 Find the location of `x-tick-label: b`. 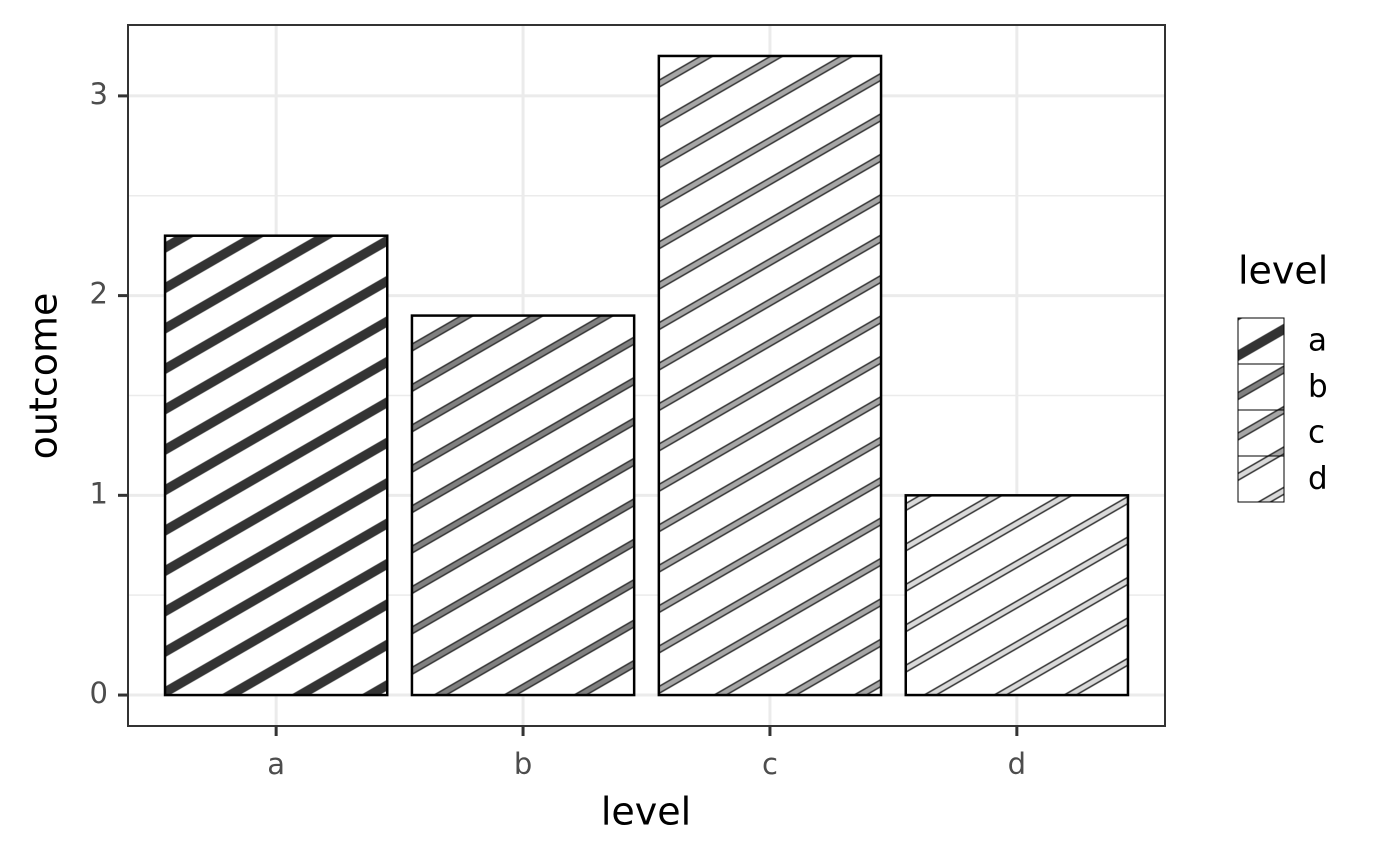

x-tick-label: b is located at coordinates (523, 764).